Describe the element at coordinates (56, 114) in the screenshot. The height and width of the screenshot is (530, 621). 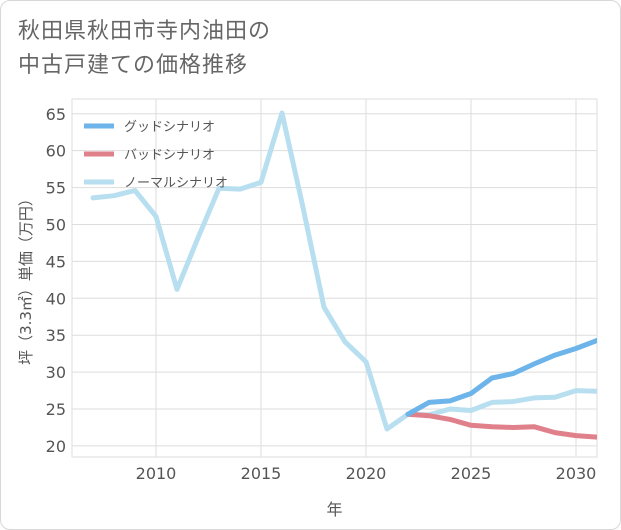
I see `y-tick-label: 65` at that location.